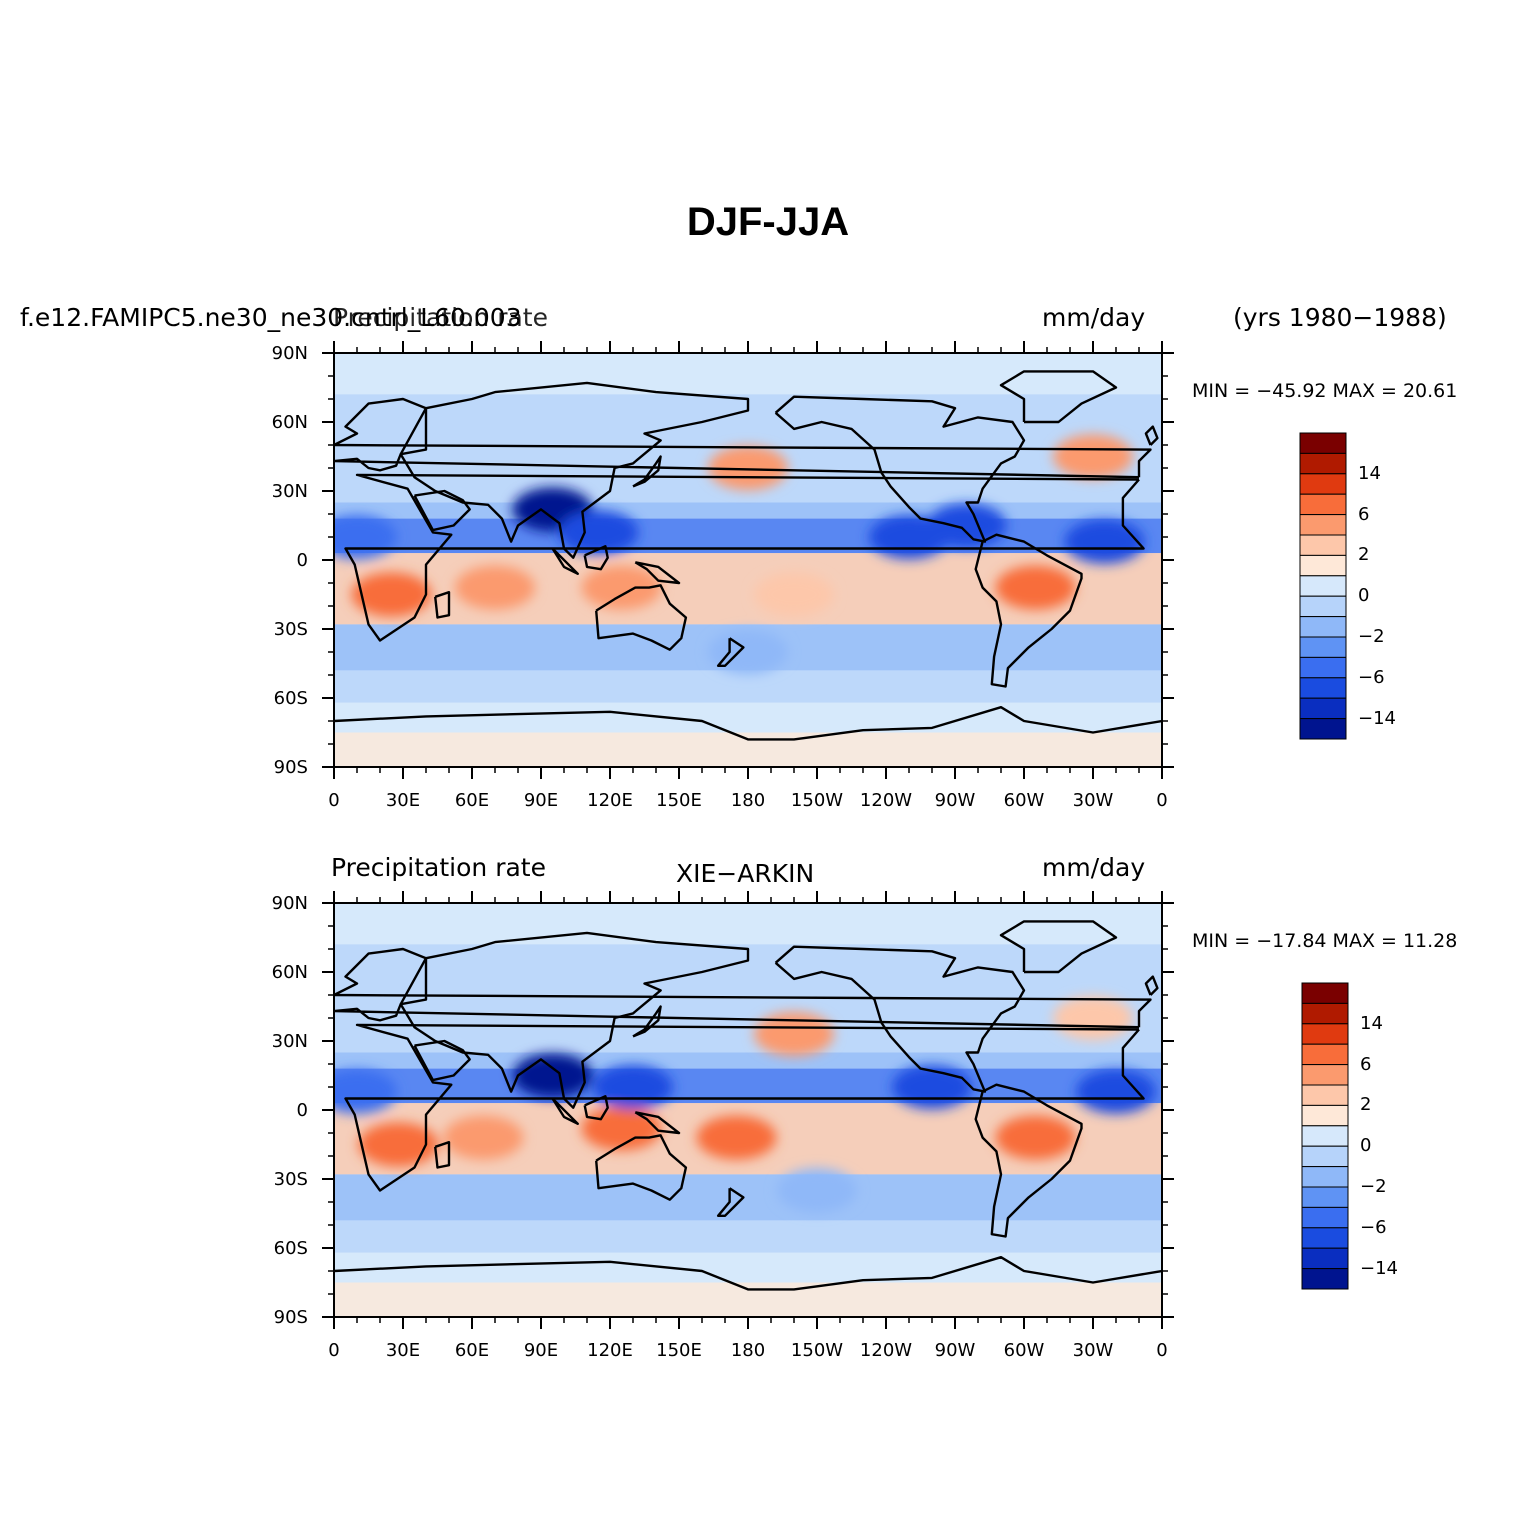 Image resolution: width=1536 pixels, height=1538 pixels. What do you see at coordinates (1094, 867) in the screenshot?
I see `panel2-units: mm/day` at bounding box center [1094, 867].